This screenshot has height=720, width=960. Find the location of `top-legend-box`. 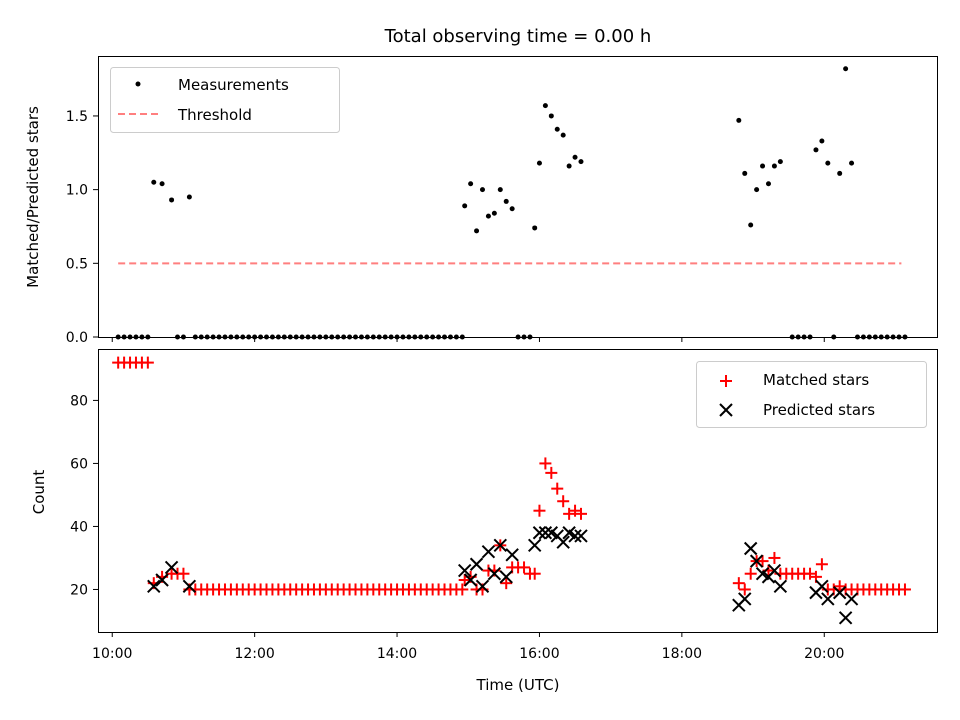

top-legend-box is located at coordinates (225, 100).